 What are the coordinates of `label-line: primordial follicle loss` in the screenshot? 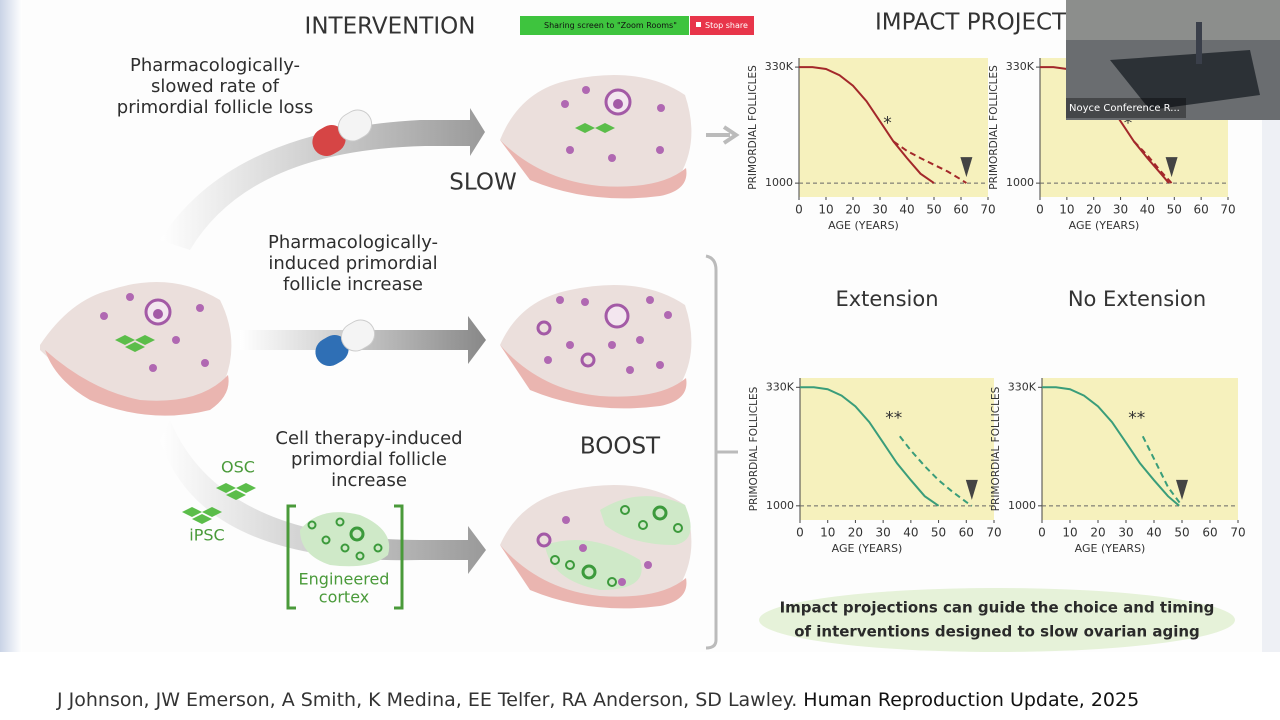 It's located at (215, 107).